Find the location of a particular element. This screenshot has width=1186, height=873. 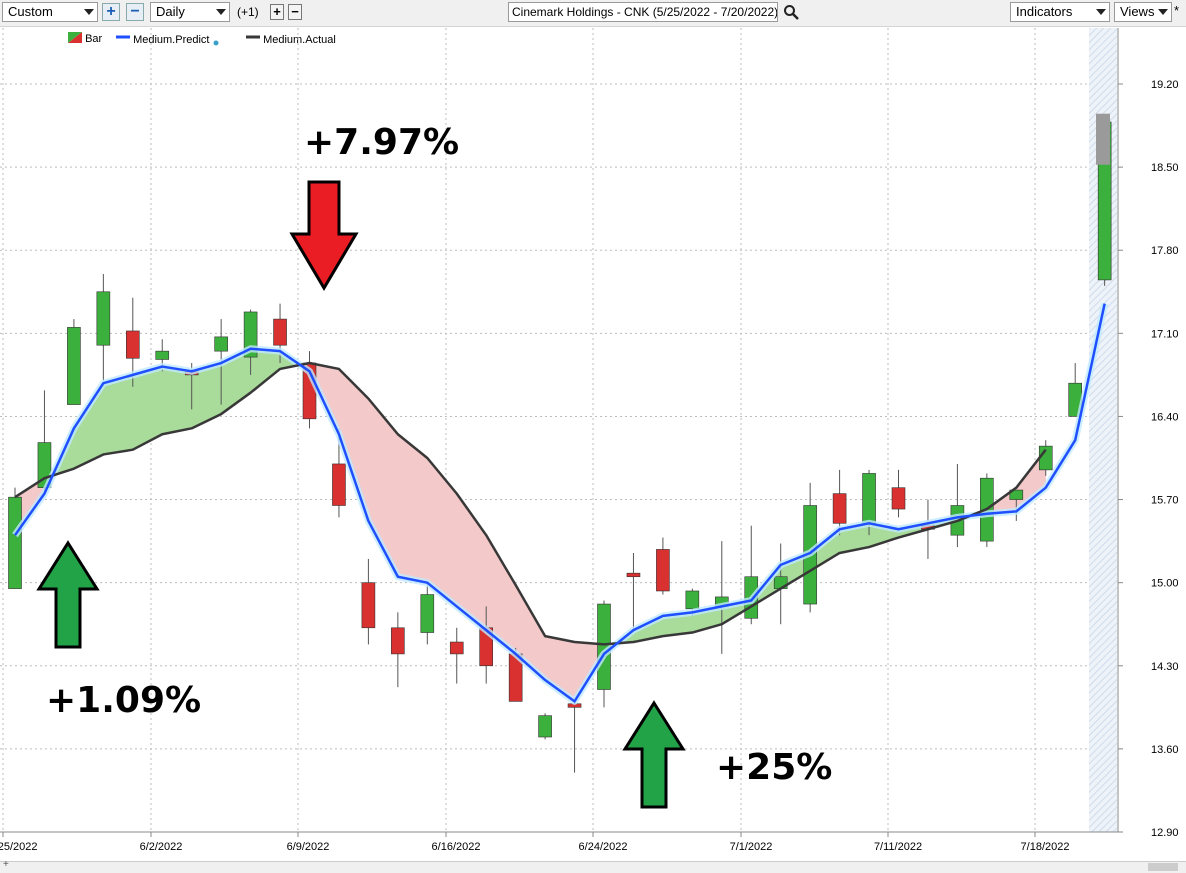

indicators-select-value: Indicators is located at coordinates (1044, 11).